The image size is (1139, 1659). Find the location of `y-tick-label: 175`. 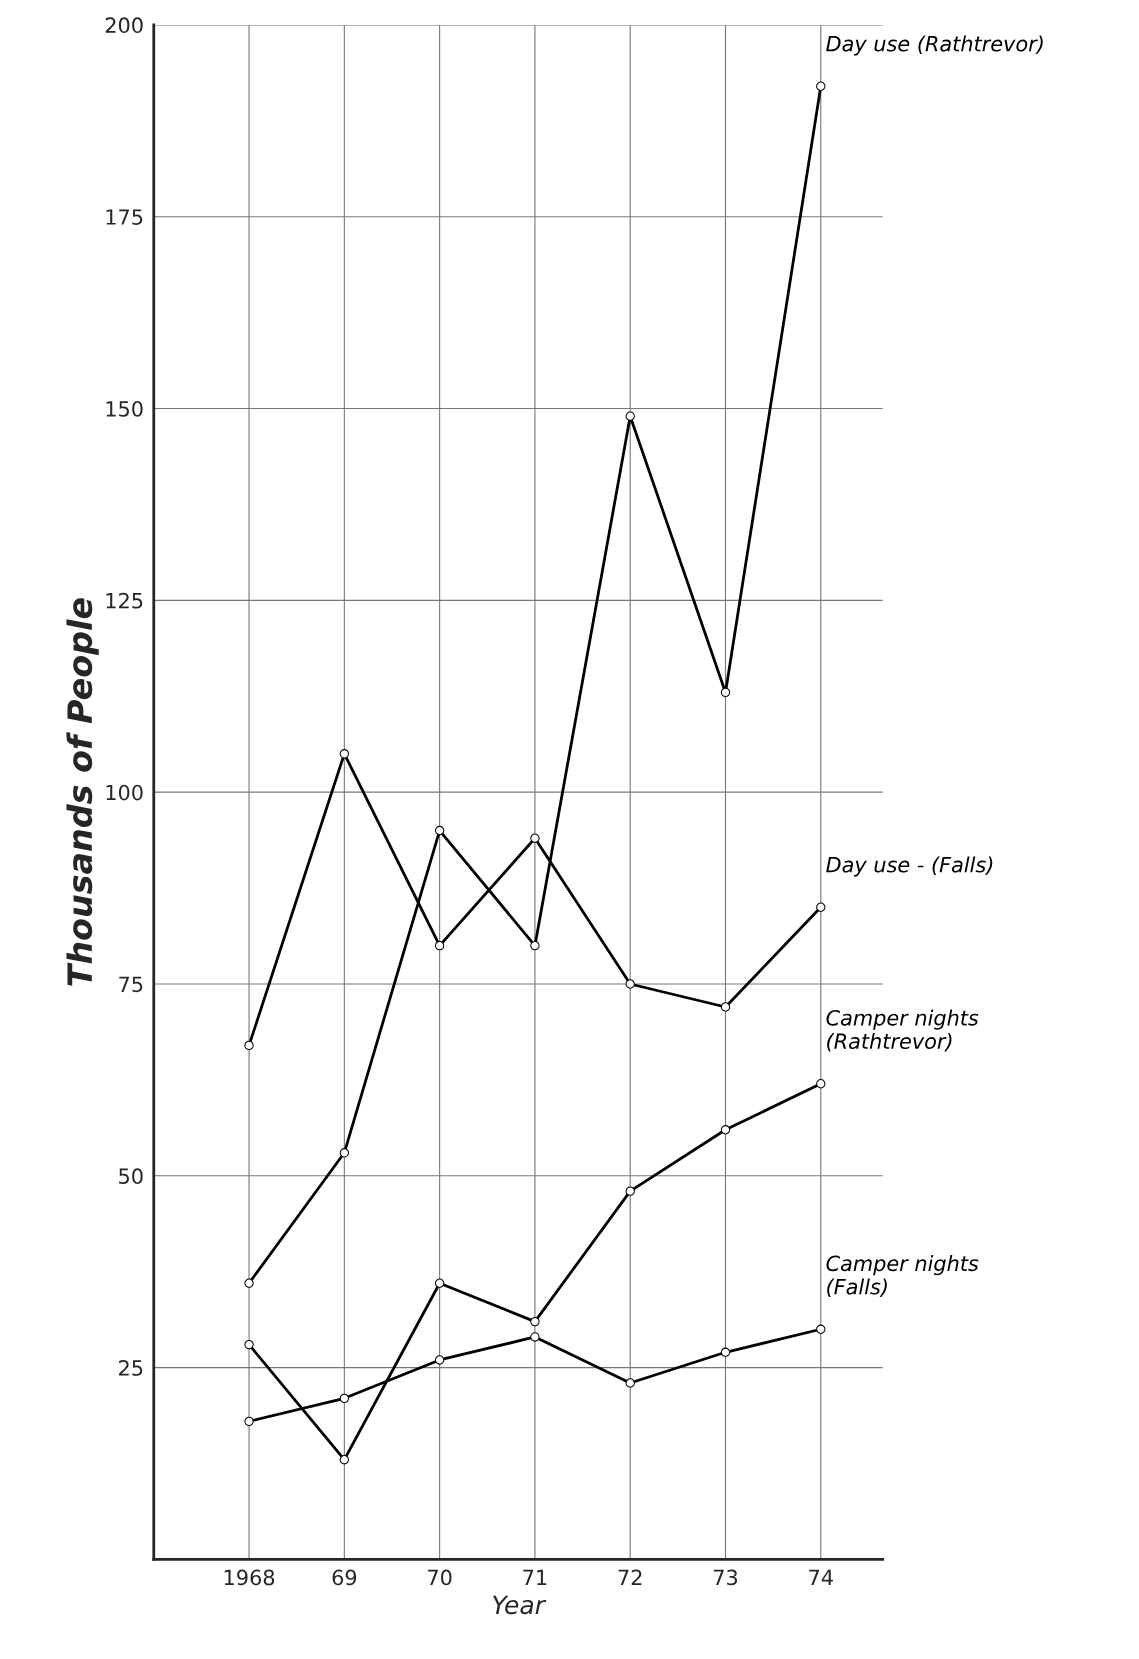

y-tick-label: 175 is located at coordinates (124, 217).